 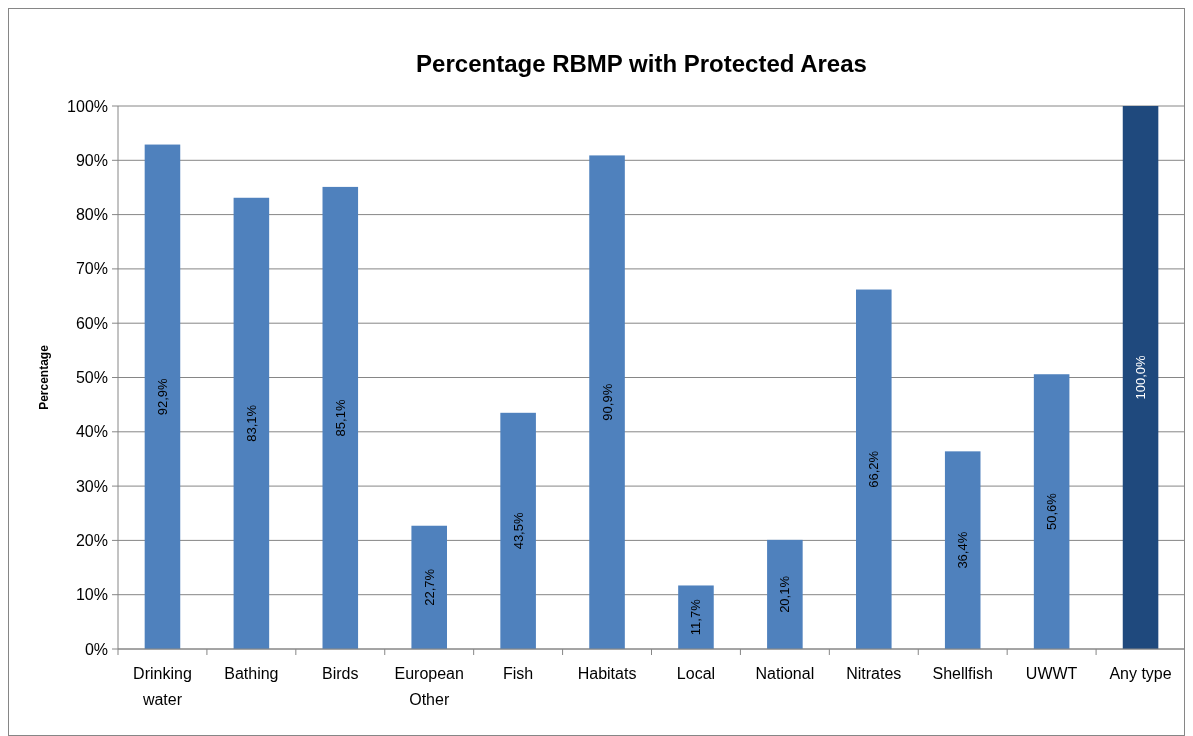 I want to click on data-label: 85,1%, so click(x=340, y=418).